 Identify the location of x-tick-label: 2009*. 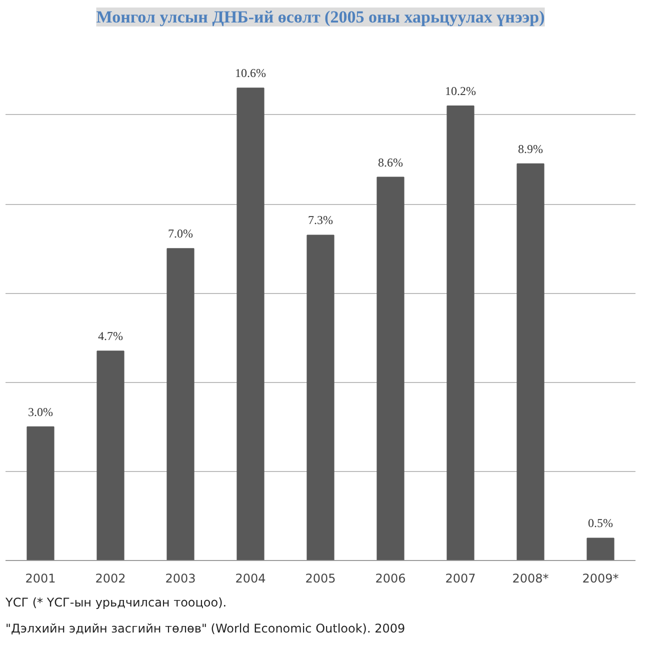
(600, 579).